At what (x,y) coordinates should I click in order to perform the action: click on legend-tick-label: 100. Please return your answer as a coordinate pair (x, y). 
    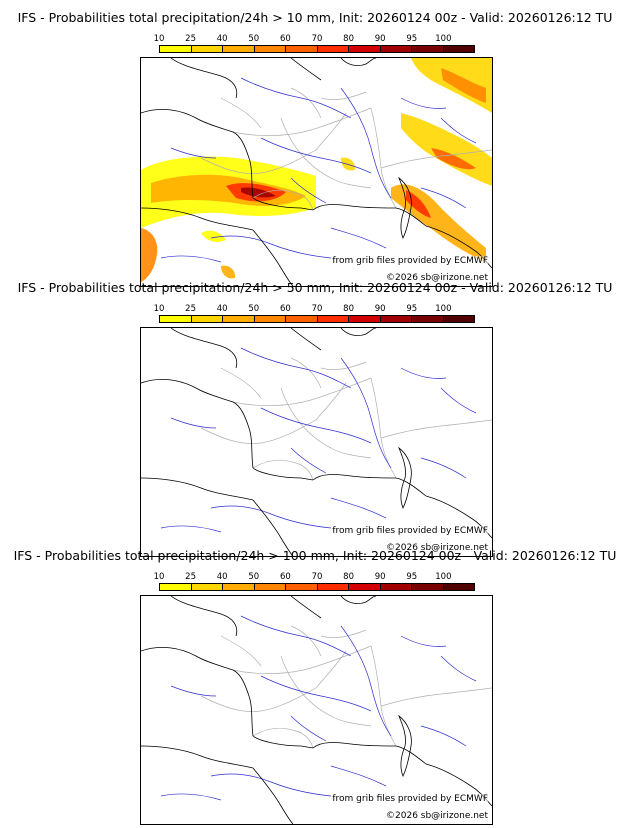
    Looking at the image, I should click on (443, 577).